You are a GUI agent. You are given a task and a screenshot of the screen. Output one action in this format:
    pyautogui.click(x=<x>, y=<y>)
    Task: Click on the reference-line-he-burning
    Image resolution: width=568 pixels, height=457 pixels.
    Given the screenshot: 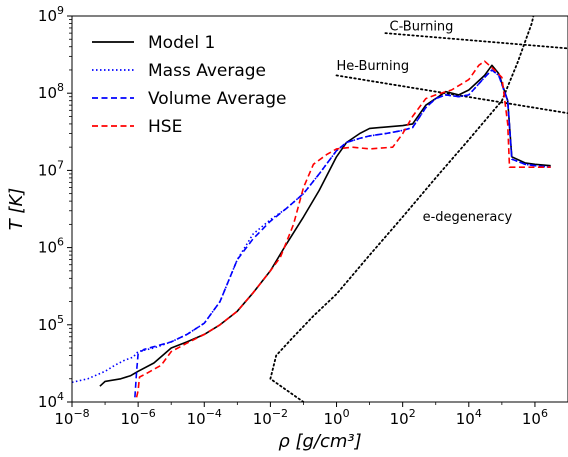 What is the action you would take?
    pyautogui.click(x=451, y=94)
    